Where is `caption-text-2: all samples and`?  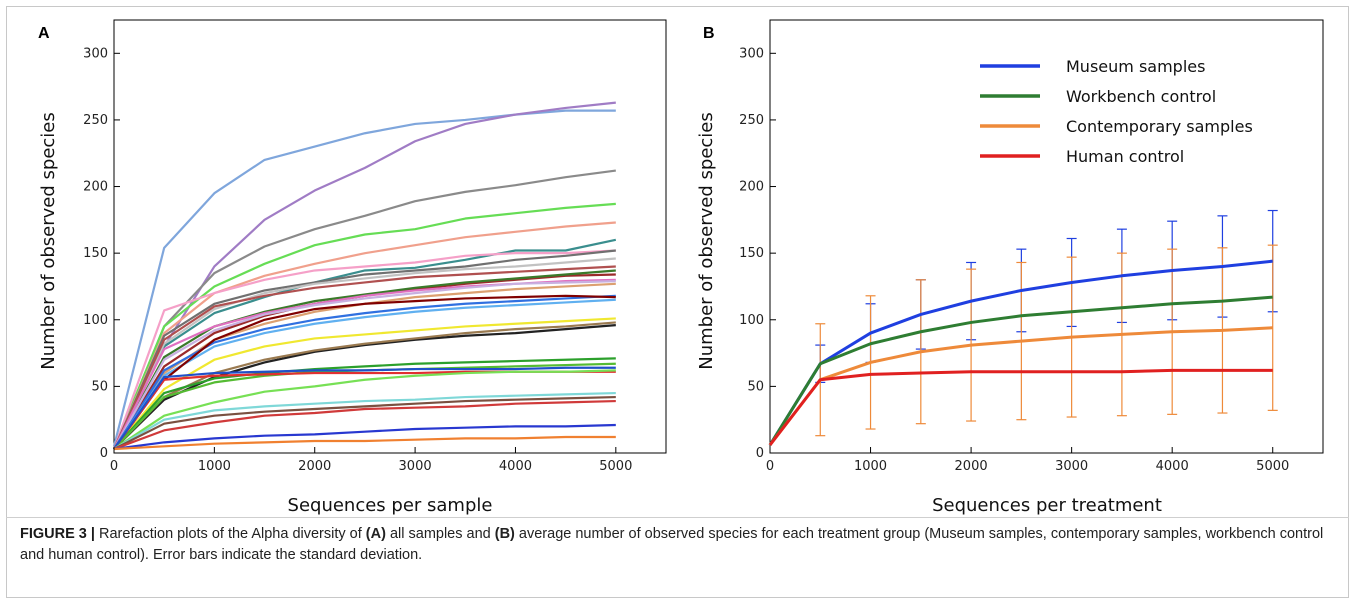 caption-text-2: all samples and is located at coordinates (440, 534).